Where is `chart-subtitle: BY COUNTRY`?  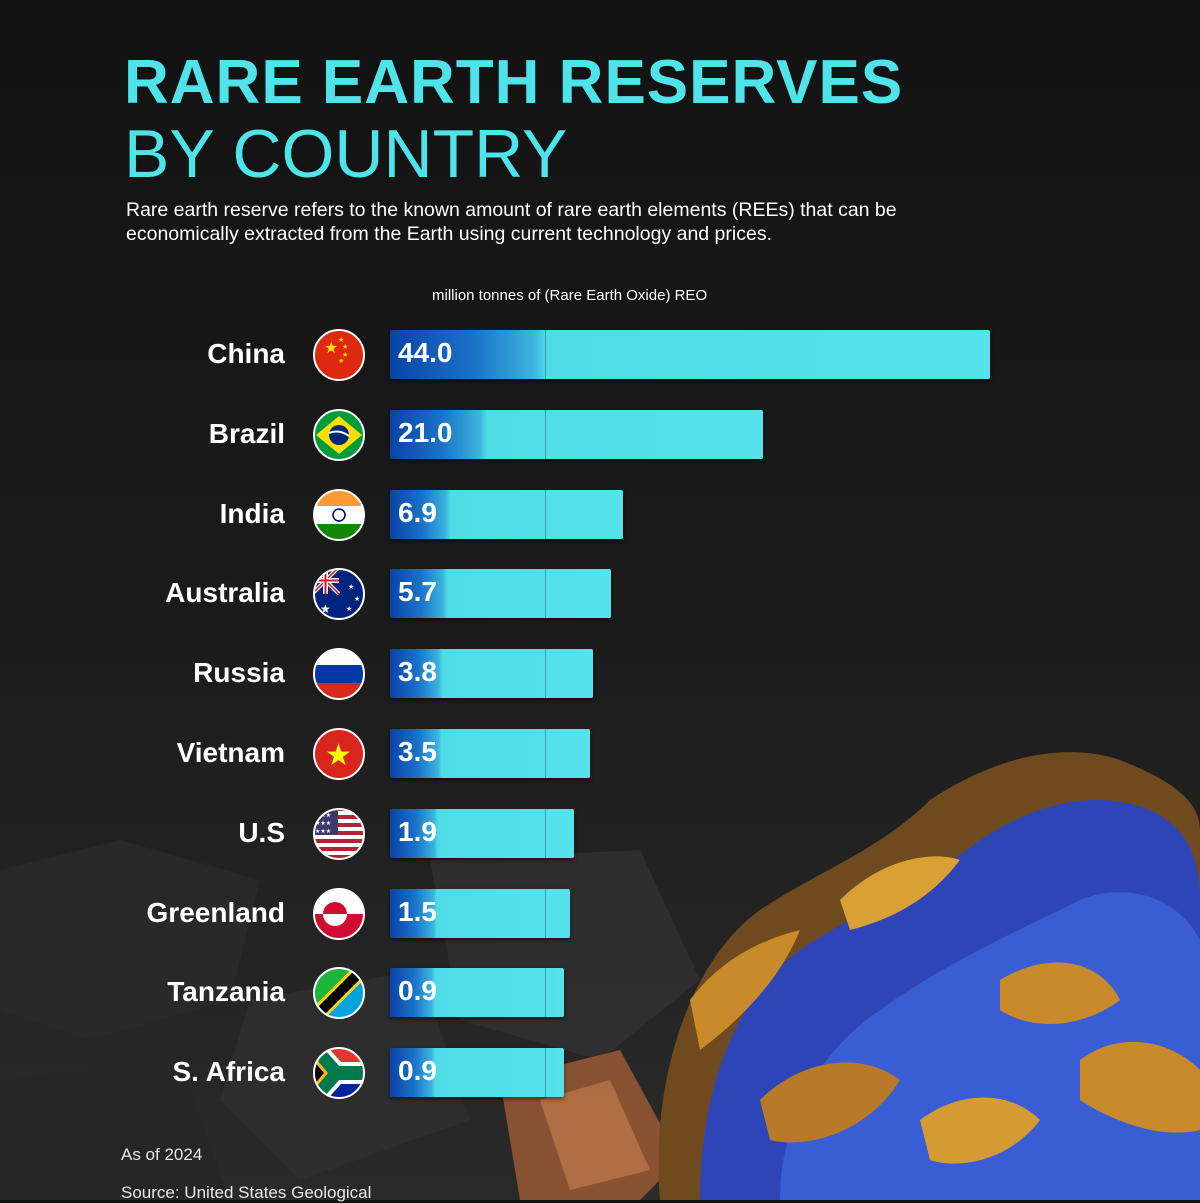
chart-subtitle: BY COUNTRY is located at coordinates (346, 154).